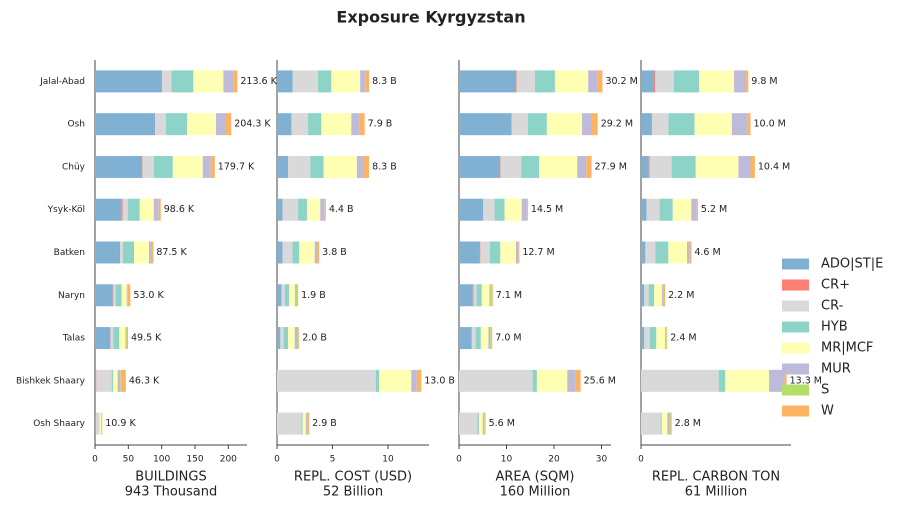 The height and width of the screenshot is (510, 902). I want to click on total-label: 5.6 M, so click(502, 423).